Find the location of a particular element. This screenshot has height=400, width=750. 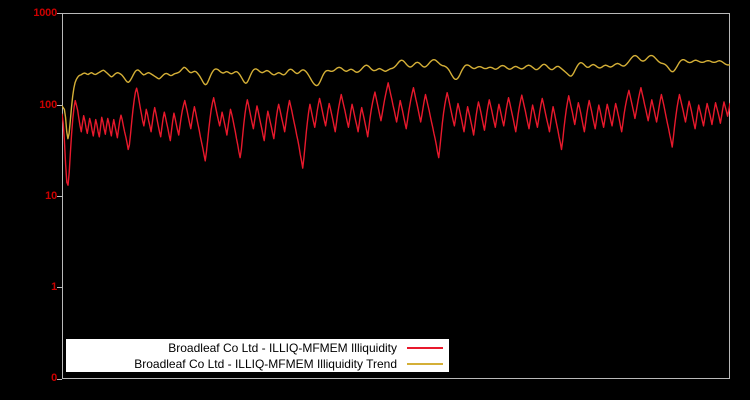

legend-swatch-illiquidity is located at coordinates (425, 348).